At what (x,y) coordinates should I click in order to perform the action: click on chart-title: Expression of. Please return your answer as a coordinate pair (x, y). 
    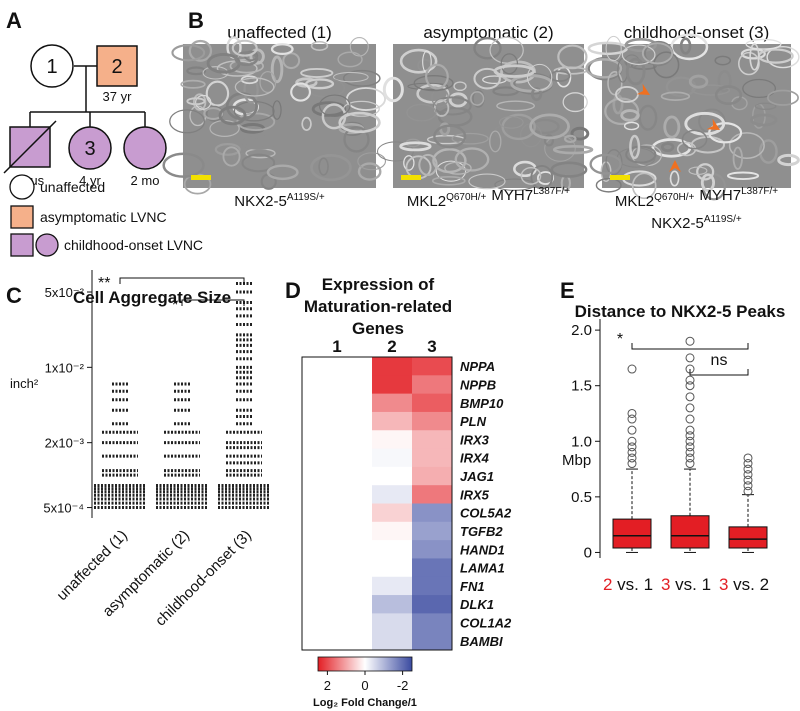
    Looking at the image, I should click on (378, 284).